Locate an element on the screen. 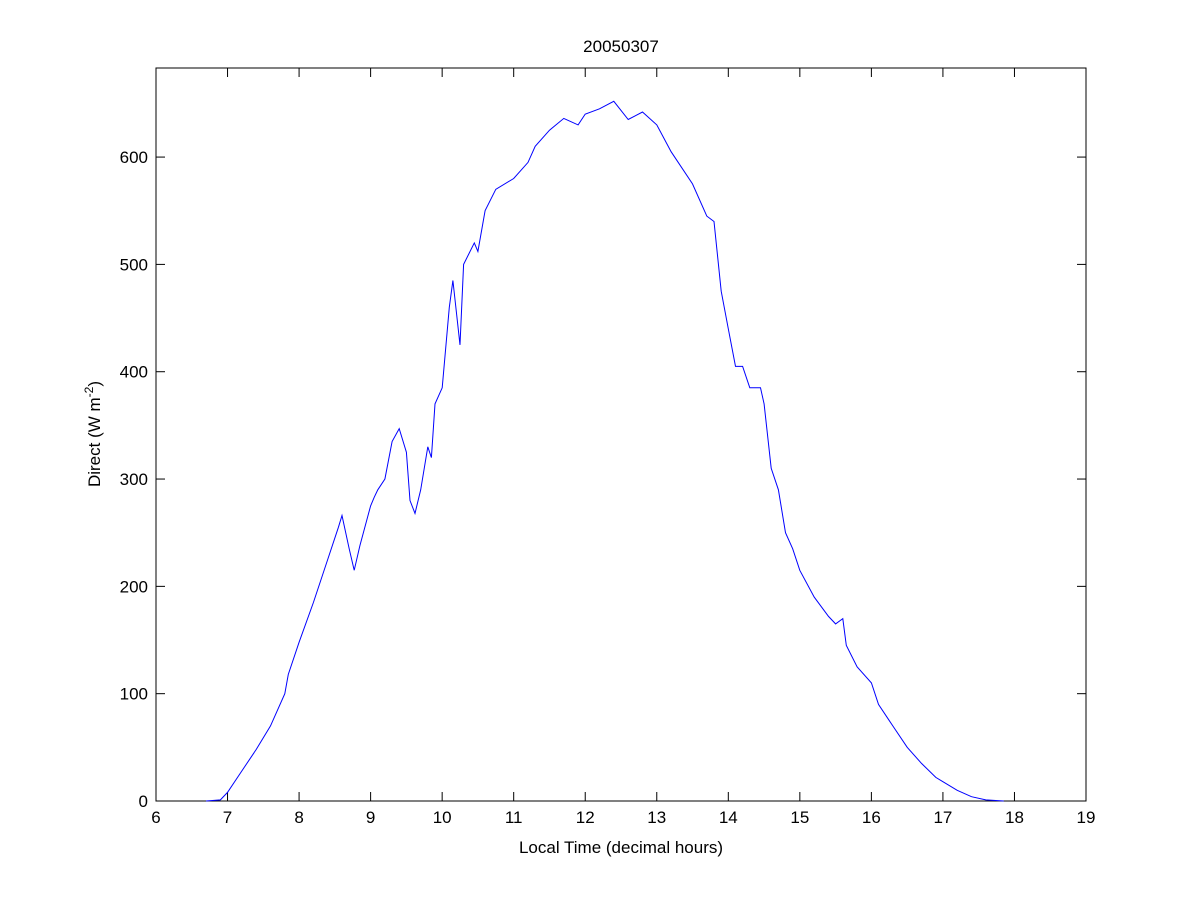 This screenshot has width=1200, height=900. y-axis-label: Direct (W m-2) is located at coordinates (93, 434).